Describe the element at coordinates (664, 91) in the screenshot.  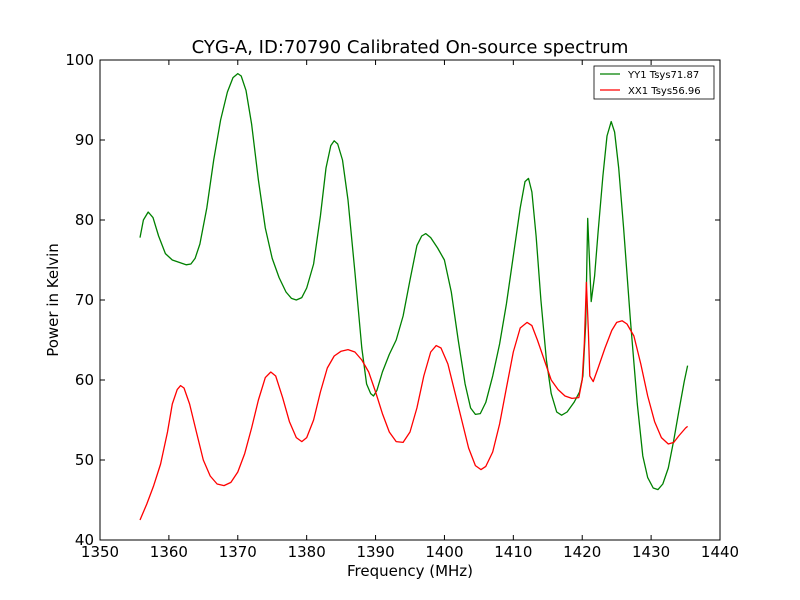
I see `legend-label-xx1: XX1 Tsys56.96` at that location.